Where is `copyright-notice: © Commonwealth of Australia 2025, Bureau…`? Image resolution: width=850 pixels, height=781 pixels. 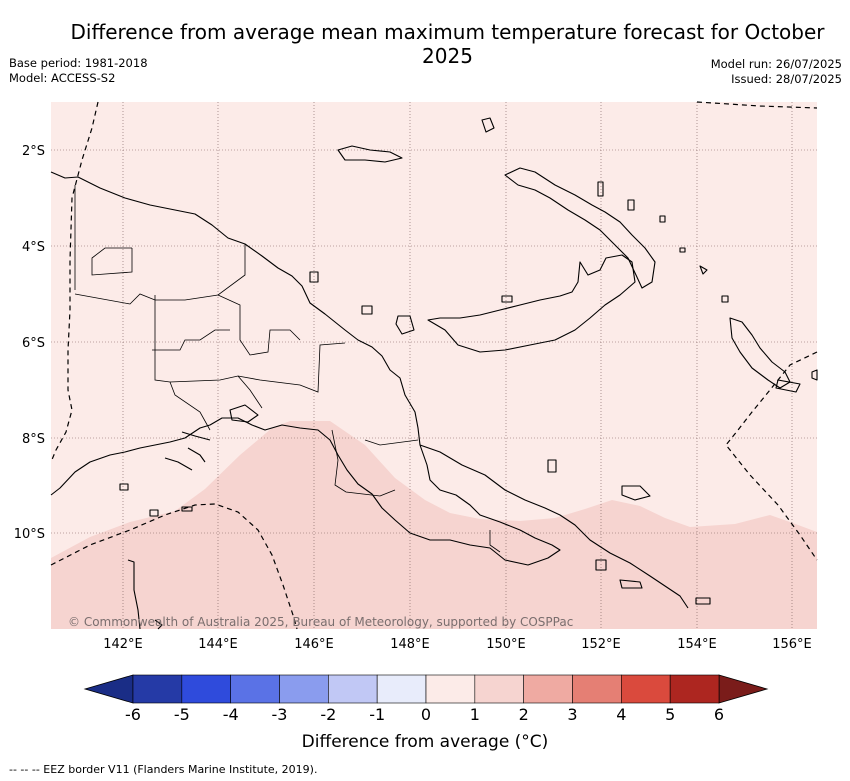
copyright-notice: © Commonwealth of Australia 2025, Bureau… is located at coordinates (320, 622).